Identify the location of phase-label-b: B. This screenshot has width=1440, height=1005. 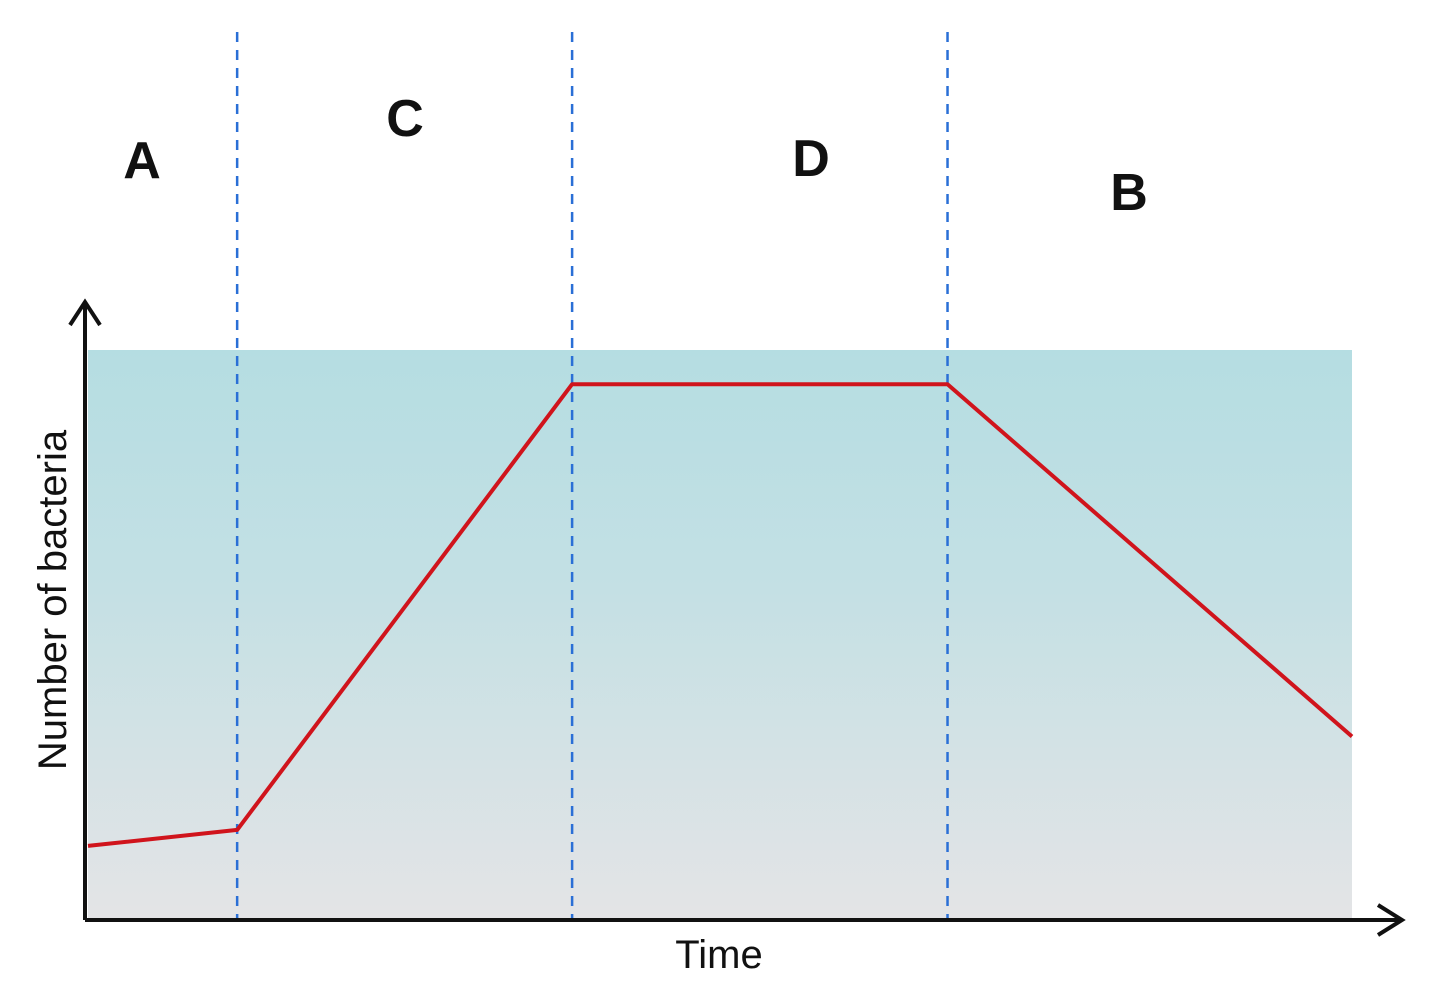
(1129, 193).